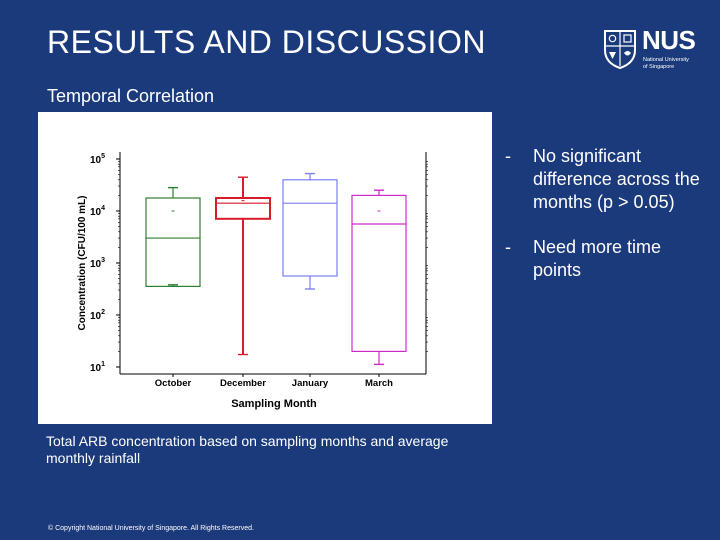 Image resolution: width=720 pixels, height=540 pixels. I want to click on y-tick-label: 10¹, so click(97, 367).